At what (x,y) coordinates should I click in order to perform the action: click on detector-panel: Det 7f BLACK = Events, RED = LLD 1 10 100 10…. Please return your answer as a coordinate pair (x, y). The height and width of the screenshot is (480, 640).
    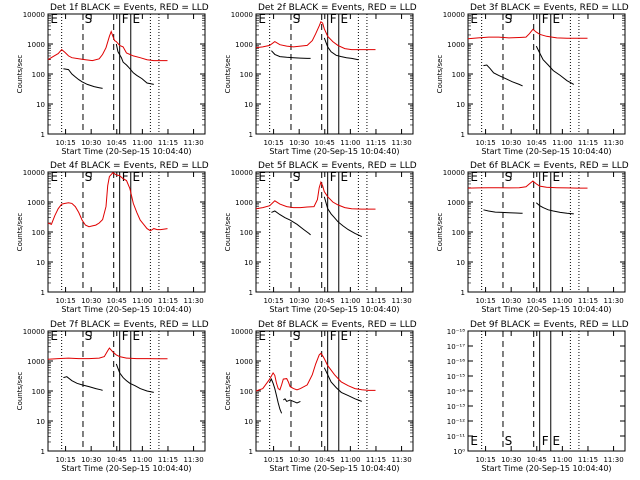
    Looking at the image, I should click on (112, 396).